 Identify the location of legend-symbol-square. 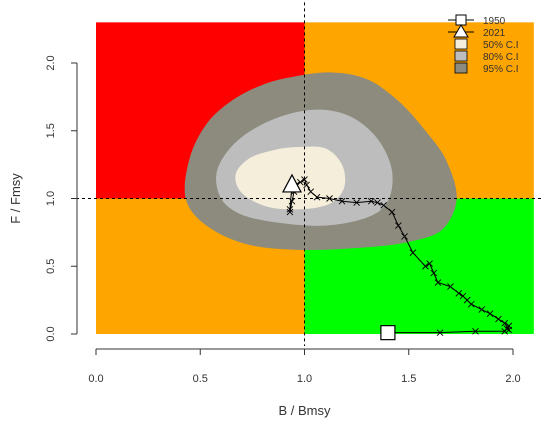
(461, 20).